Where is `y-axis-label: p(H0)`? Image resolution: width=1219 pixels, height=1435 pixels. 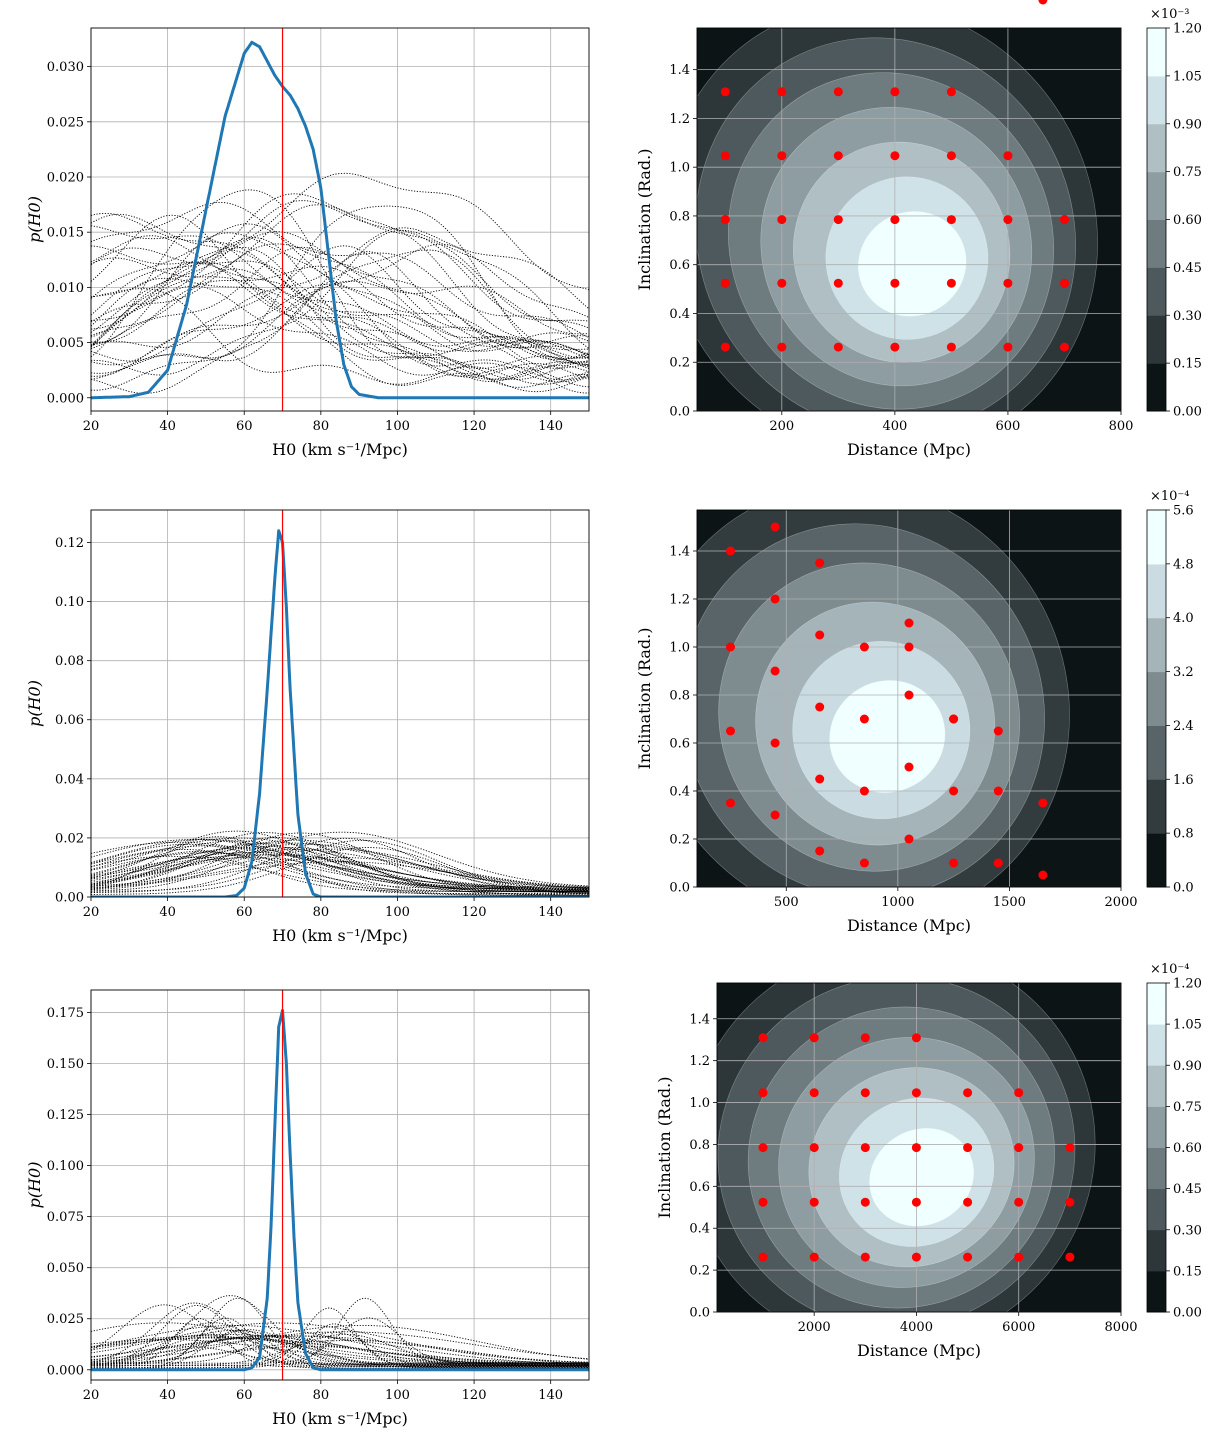 y-axis-label: p(H0) is located at coordinates (34, 219).